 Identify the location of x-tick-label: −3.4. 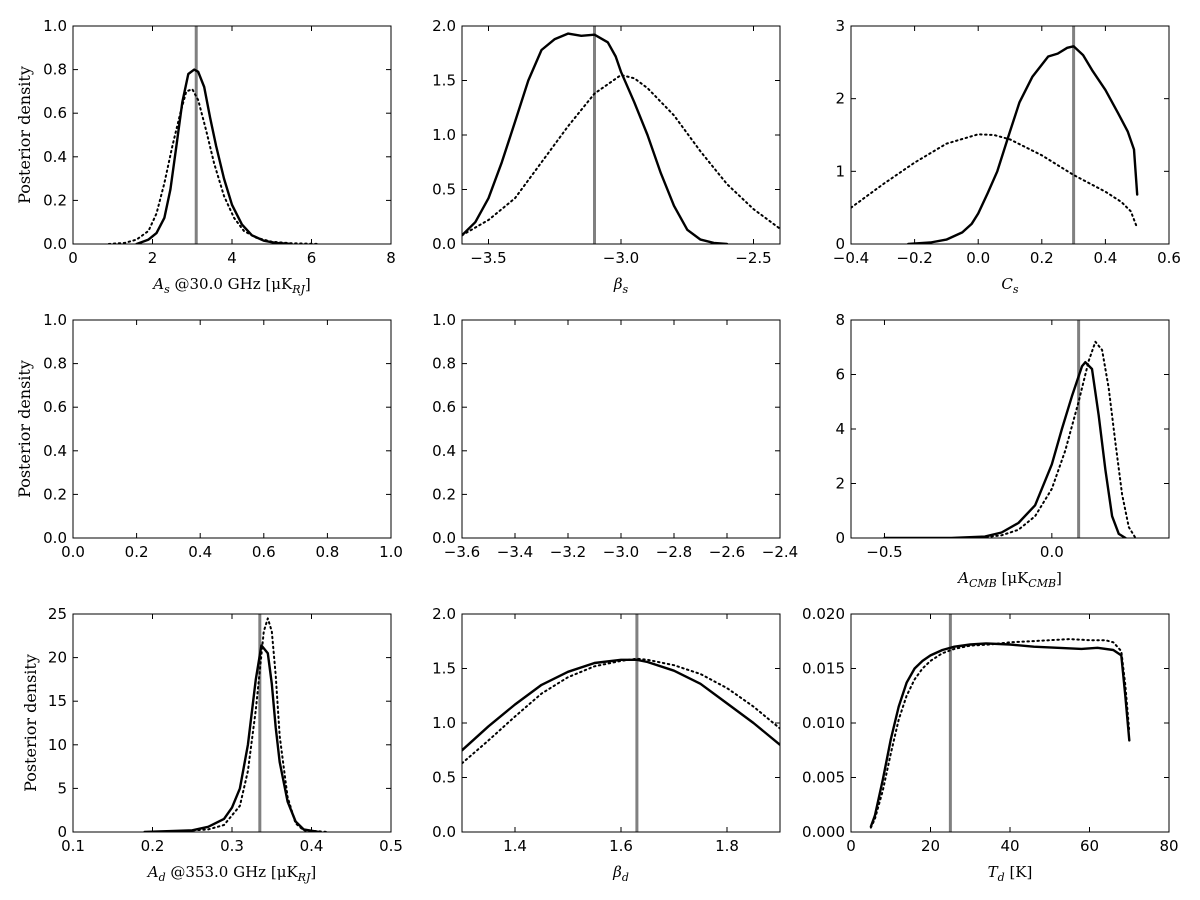
(515, 552).